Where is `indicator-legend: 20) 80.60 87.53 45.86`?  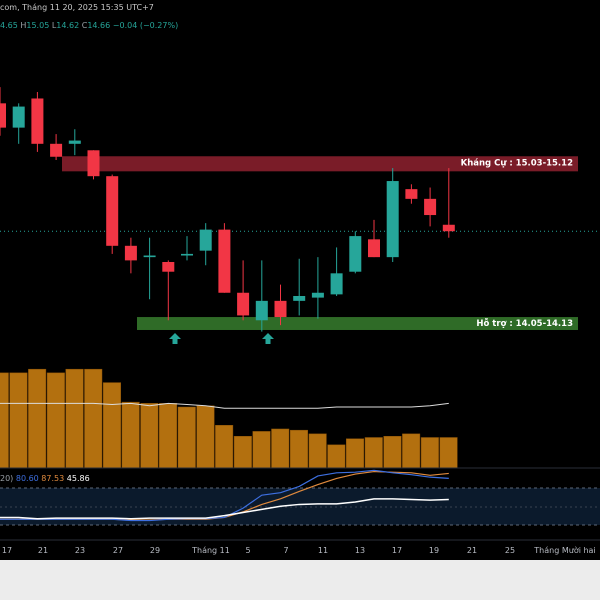 indicator-legend: 20) 80.60 87.53 45.86 is located at coordinates (45, 478).